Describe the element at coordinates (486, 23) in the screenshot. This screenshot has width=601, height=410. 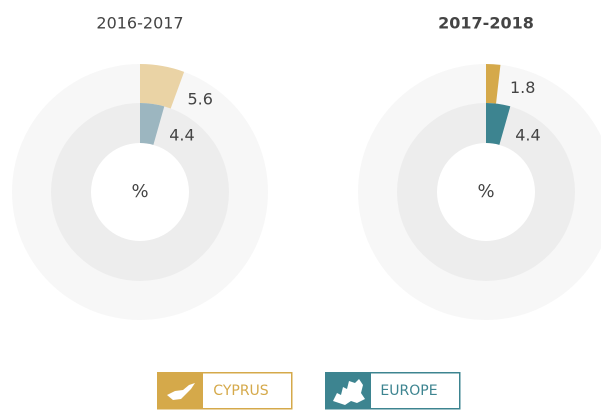
I see `chart-title: 2017-2018` at that location.